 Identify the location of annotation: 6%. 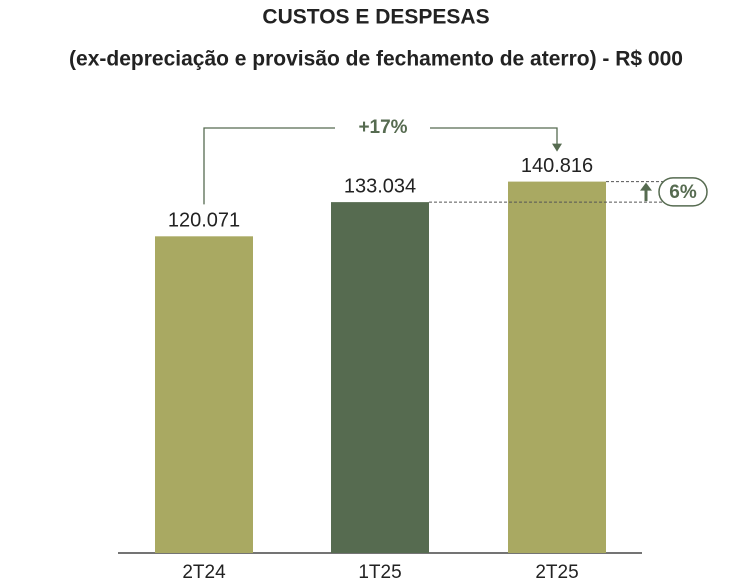
(683, 192).